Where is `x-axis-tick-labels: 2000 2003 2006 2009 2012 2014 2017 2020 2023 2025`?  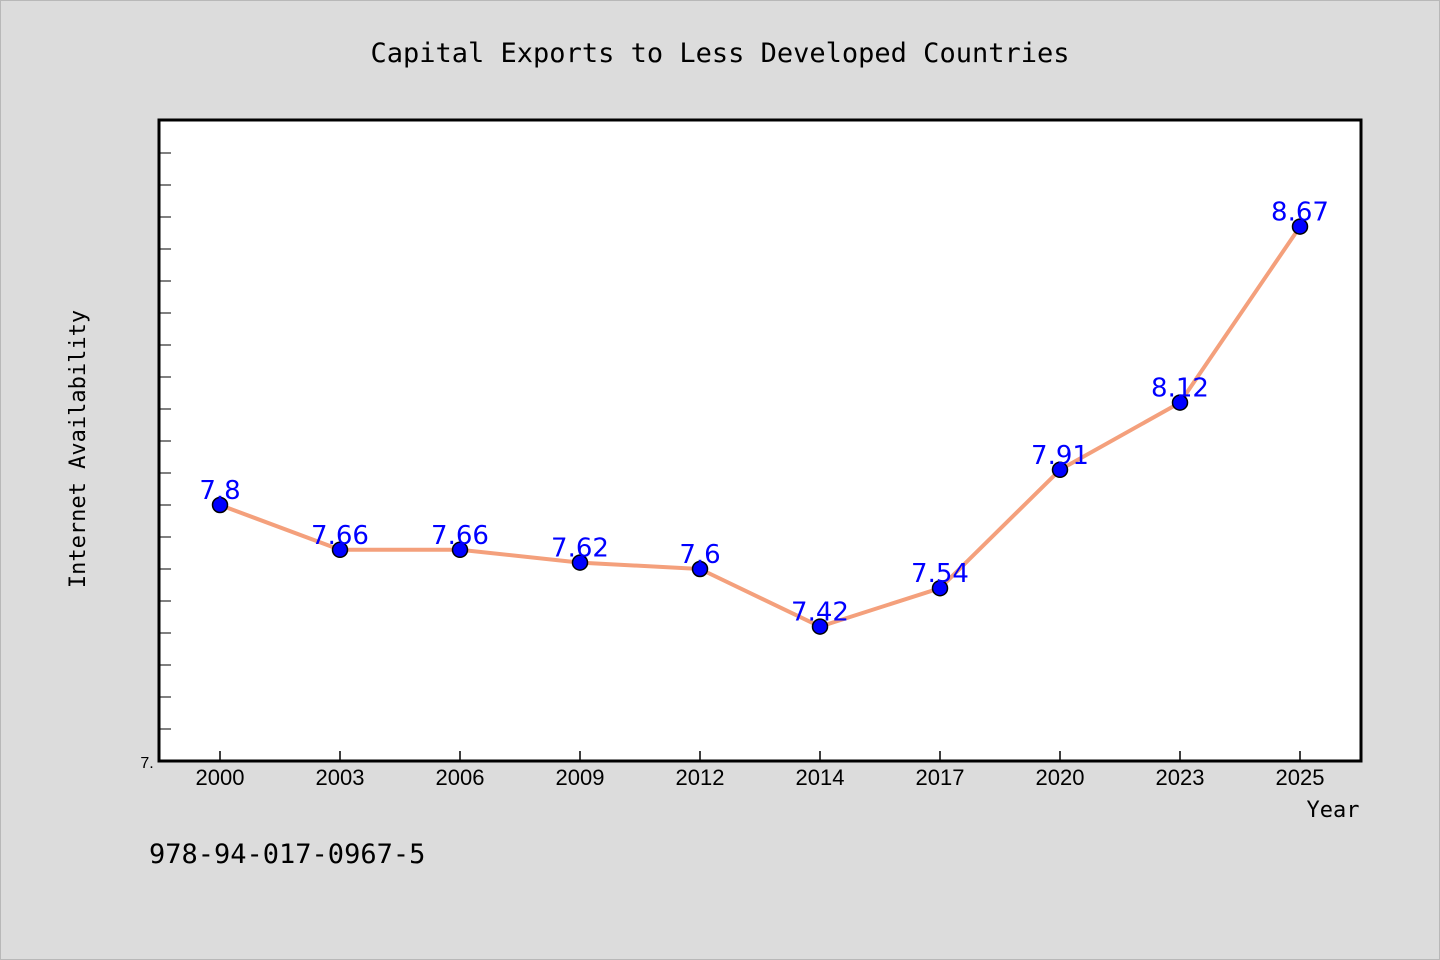
x-axis-tick-labels: 2000 2003 2006 2009 2012 2014 2017 2020 2023 2025 is located at coordinates (760, 777).